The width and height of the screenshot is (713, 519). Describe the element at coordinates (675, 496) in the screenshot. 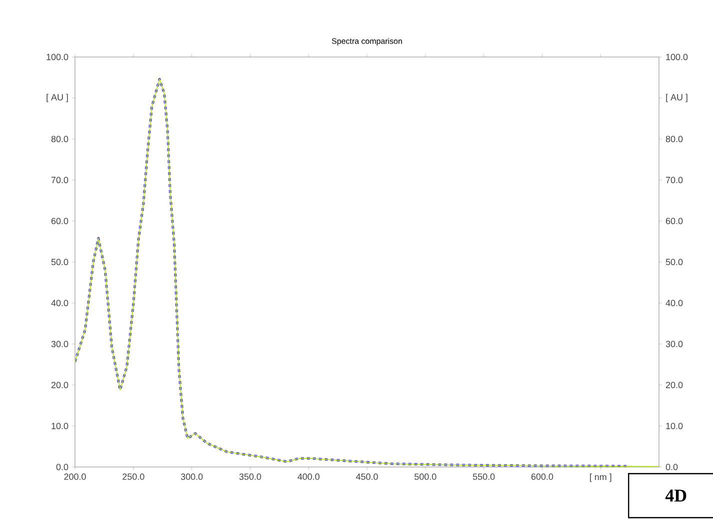

I see `text: 4D` at that location.